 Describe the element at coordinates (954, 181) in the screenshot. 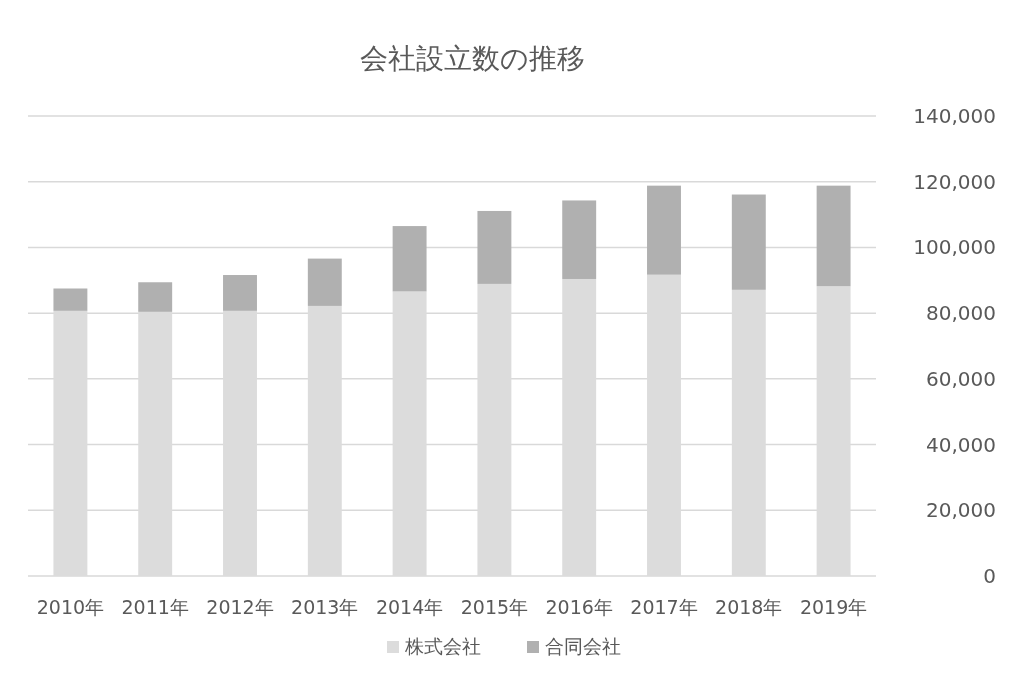

I see `y-tick-label: 120,000` at that location.